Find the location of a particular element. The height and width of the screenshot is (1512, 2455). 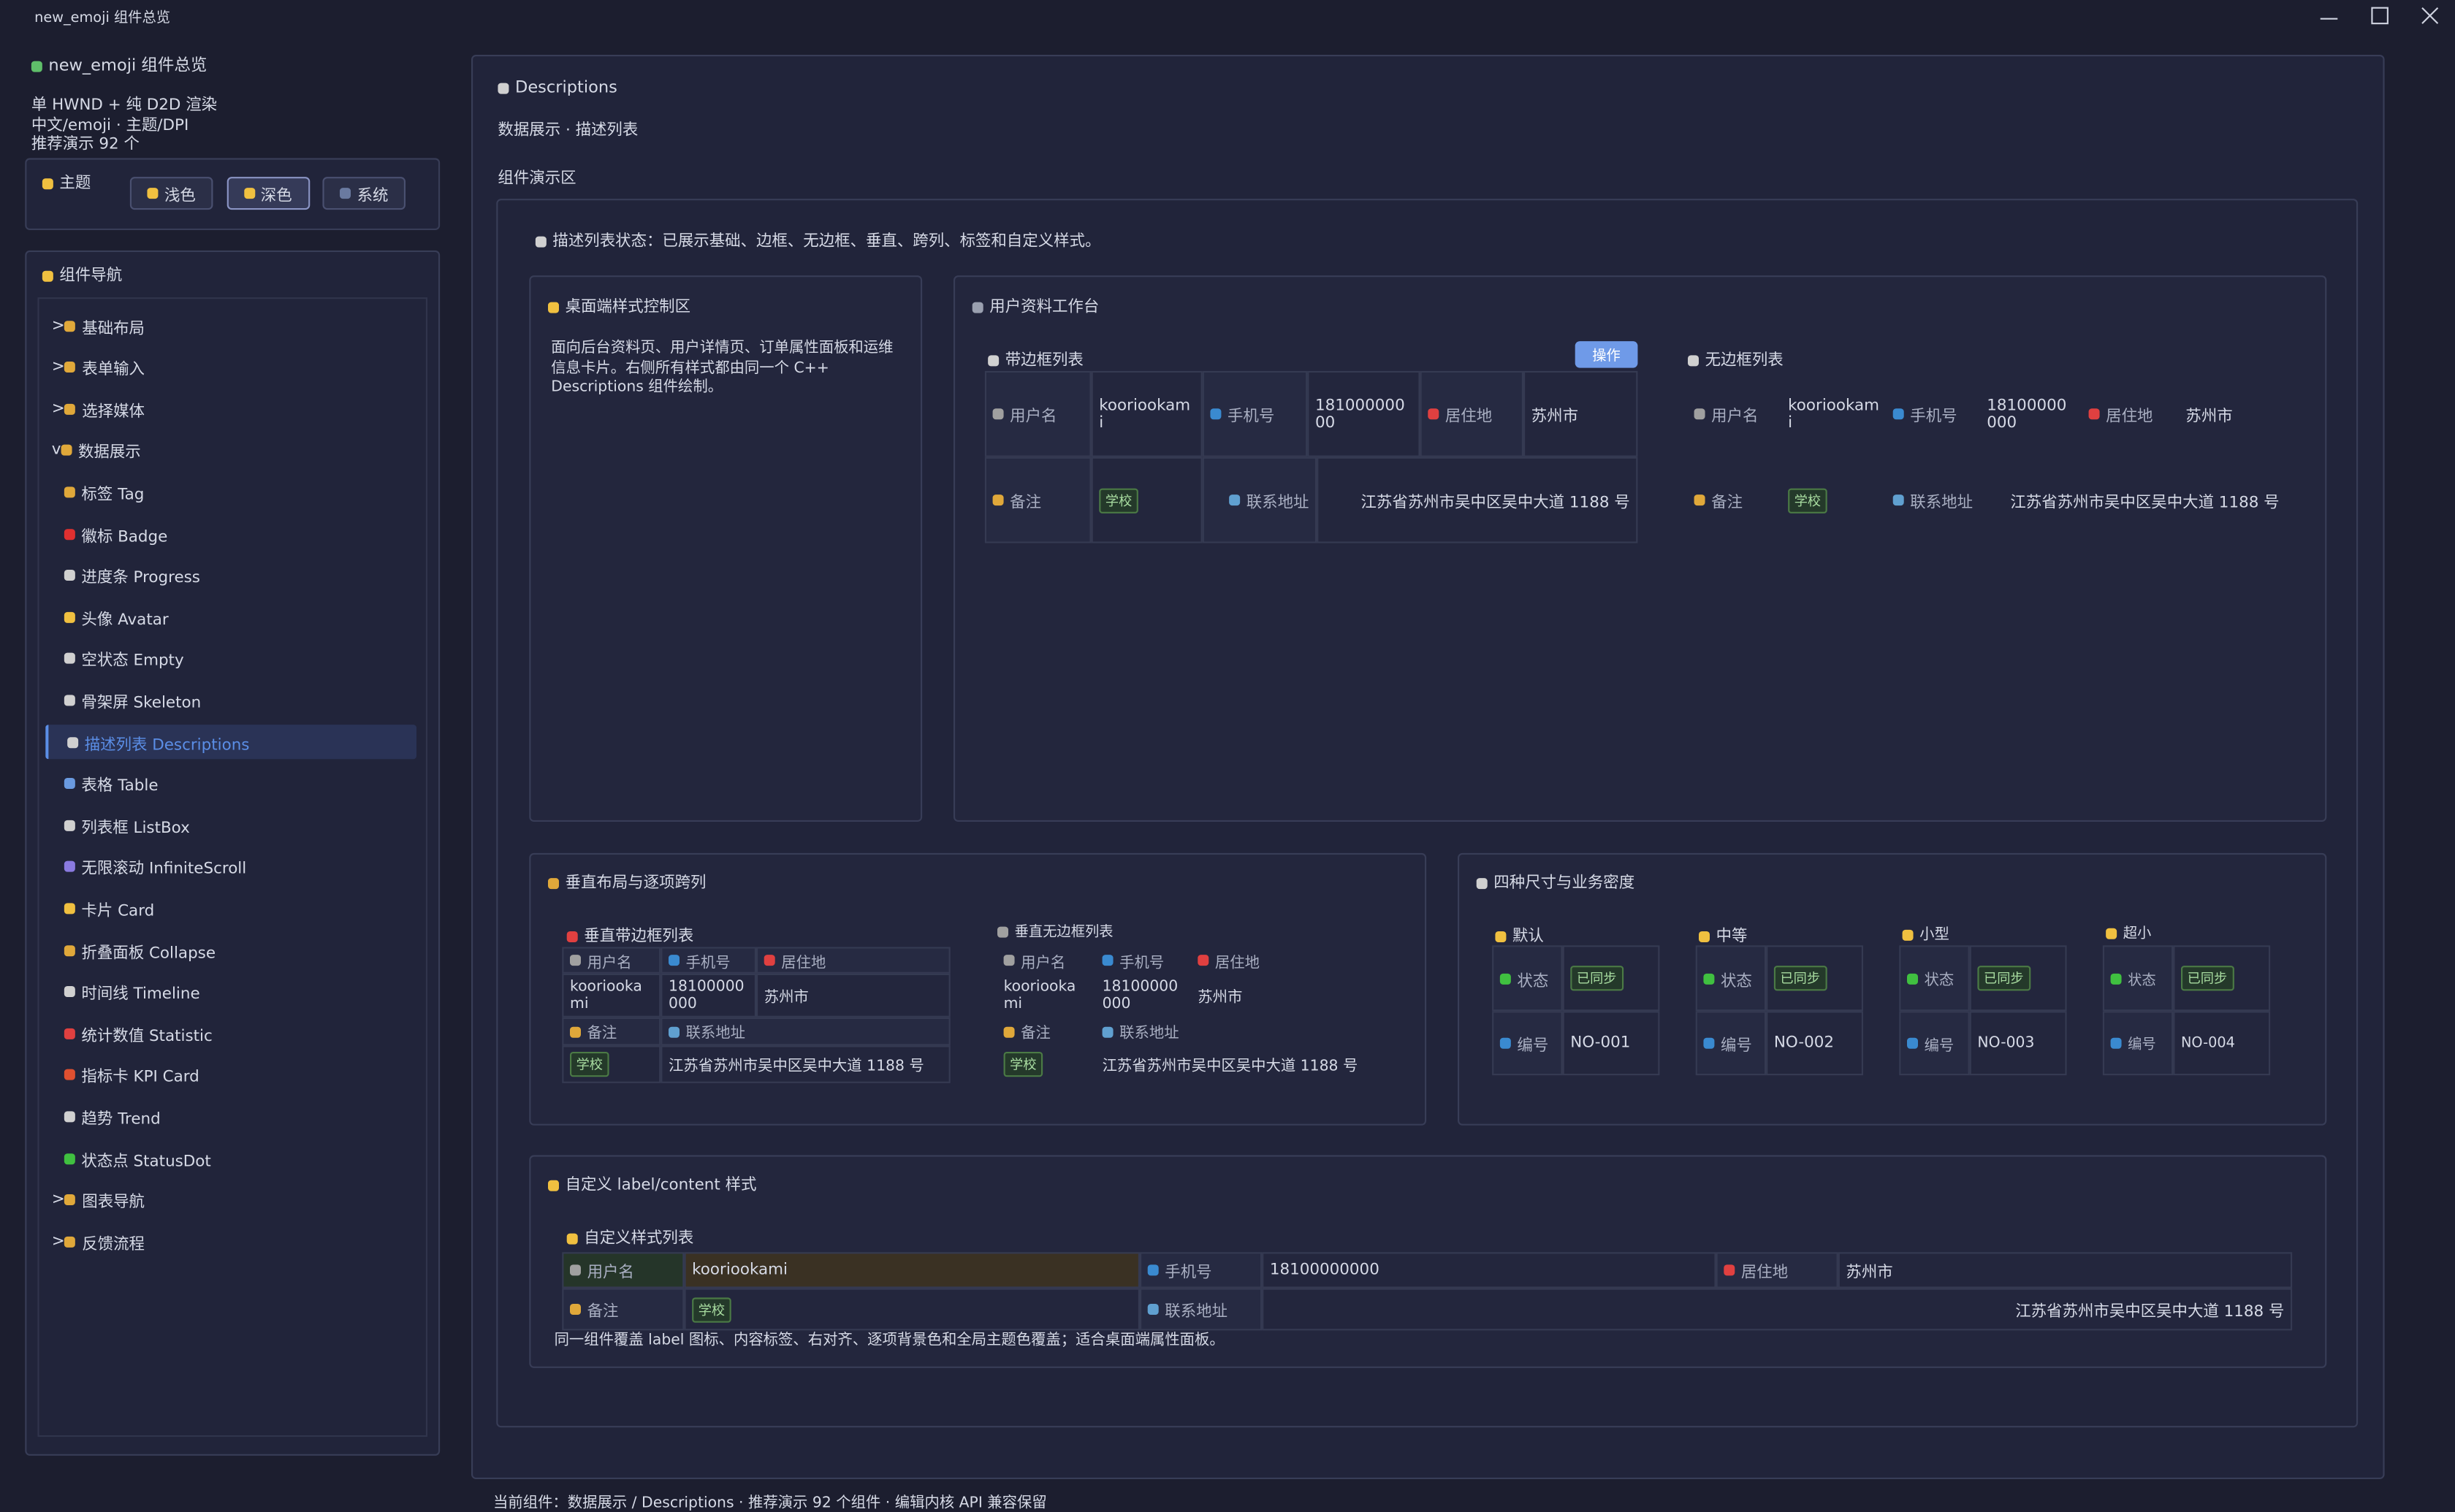

desc-content: 18100000000 is located at coordinates (1144, 995).